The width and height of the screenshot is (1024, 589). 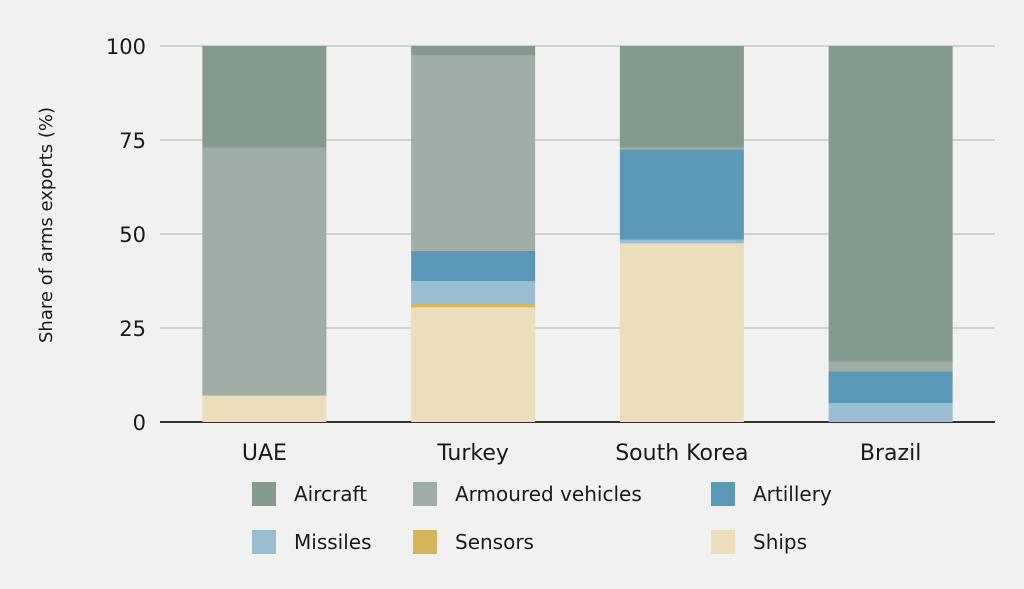 I want to click on x-tick-label: Turkey, so click(x=472, y=453).